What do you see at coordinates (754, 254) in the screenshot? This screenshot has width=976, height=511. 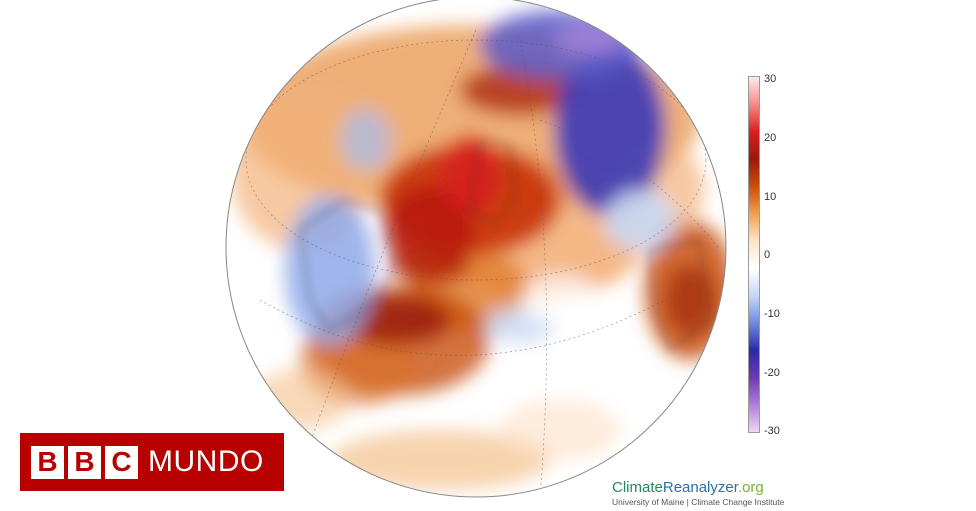 I see `colorbar` at bounding box center [754, 254].